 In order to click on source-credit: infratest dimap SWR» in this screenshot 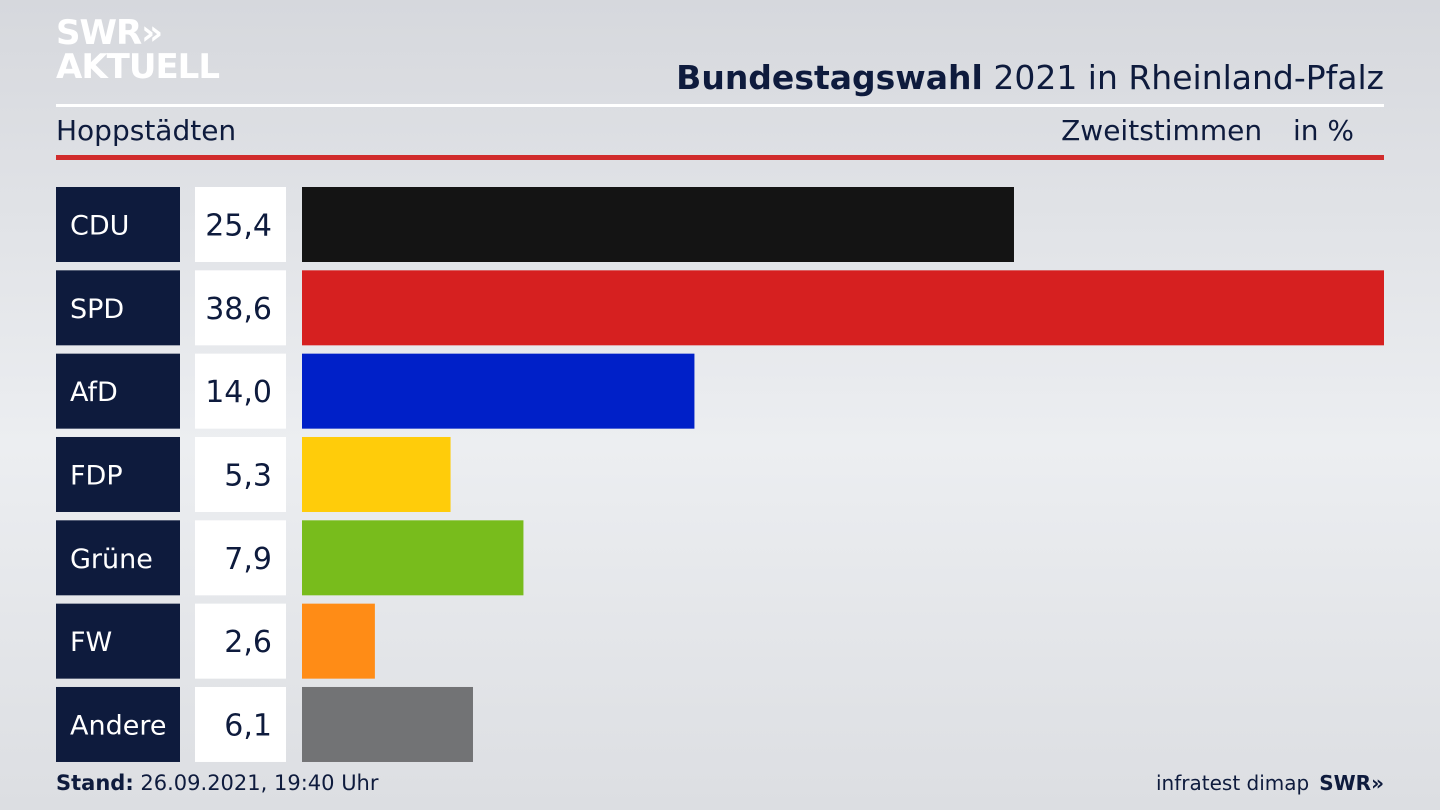, I will do `click(1270, 783)`.